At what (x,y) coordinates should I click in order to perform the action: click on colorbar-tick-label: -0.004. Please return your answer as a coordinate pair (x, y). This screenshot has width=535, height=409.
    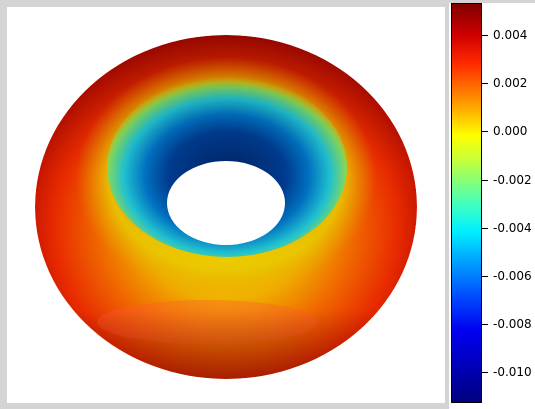
    Looking at the image, I should click on (512, 228).